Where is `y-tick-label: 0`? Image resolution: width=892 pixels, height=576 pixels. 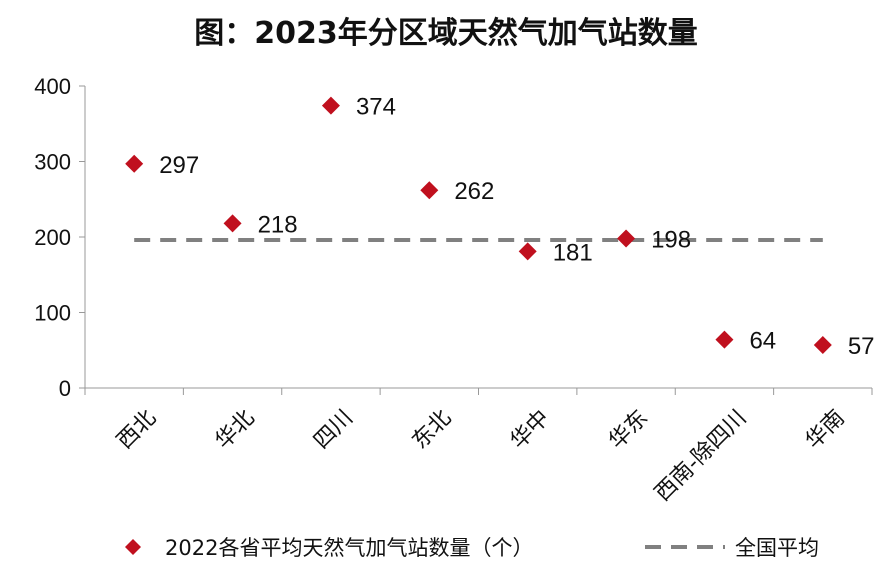 y-tick-label: 0 is located at coordinates (65, 388).